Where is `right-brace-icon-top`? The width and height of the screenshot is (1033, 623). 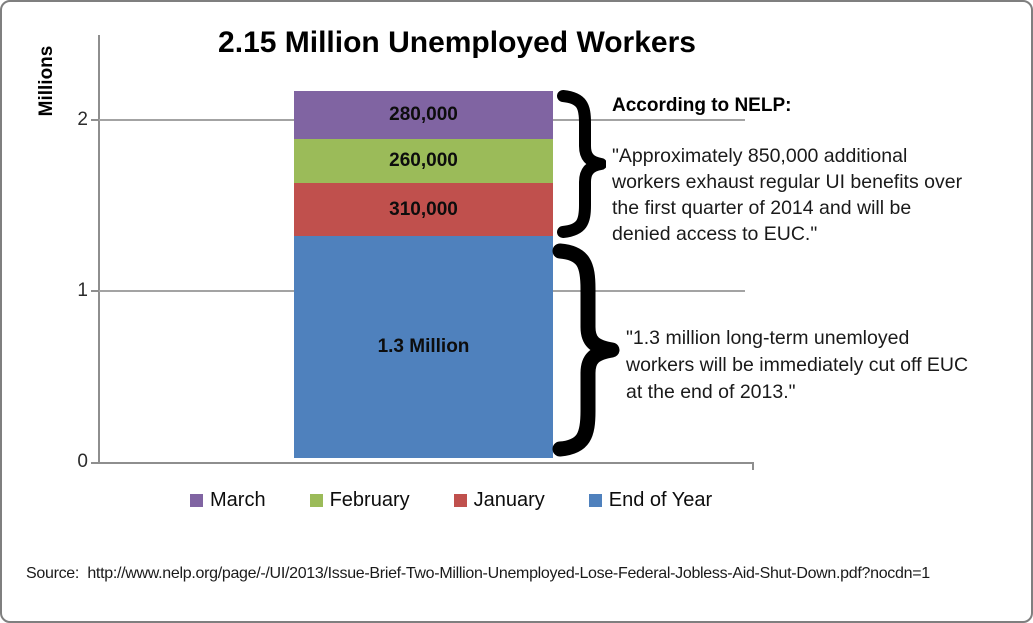 right-brace-icon-top is located at coordinates (581, 164).